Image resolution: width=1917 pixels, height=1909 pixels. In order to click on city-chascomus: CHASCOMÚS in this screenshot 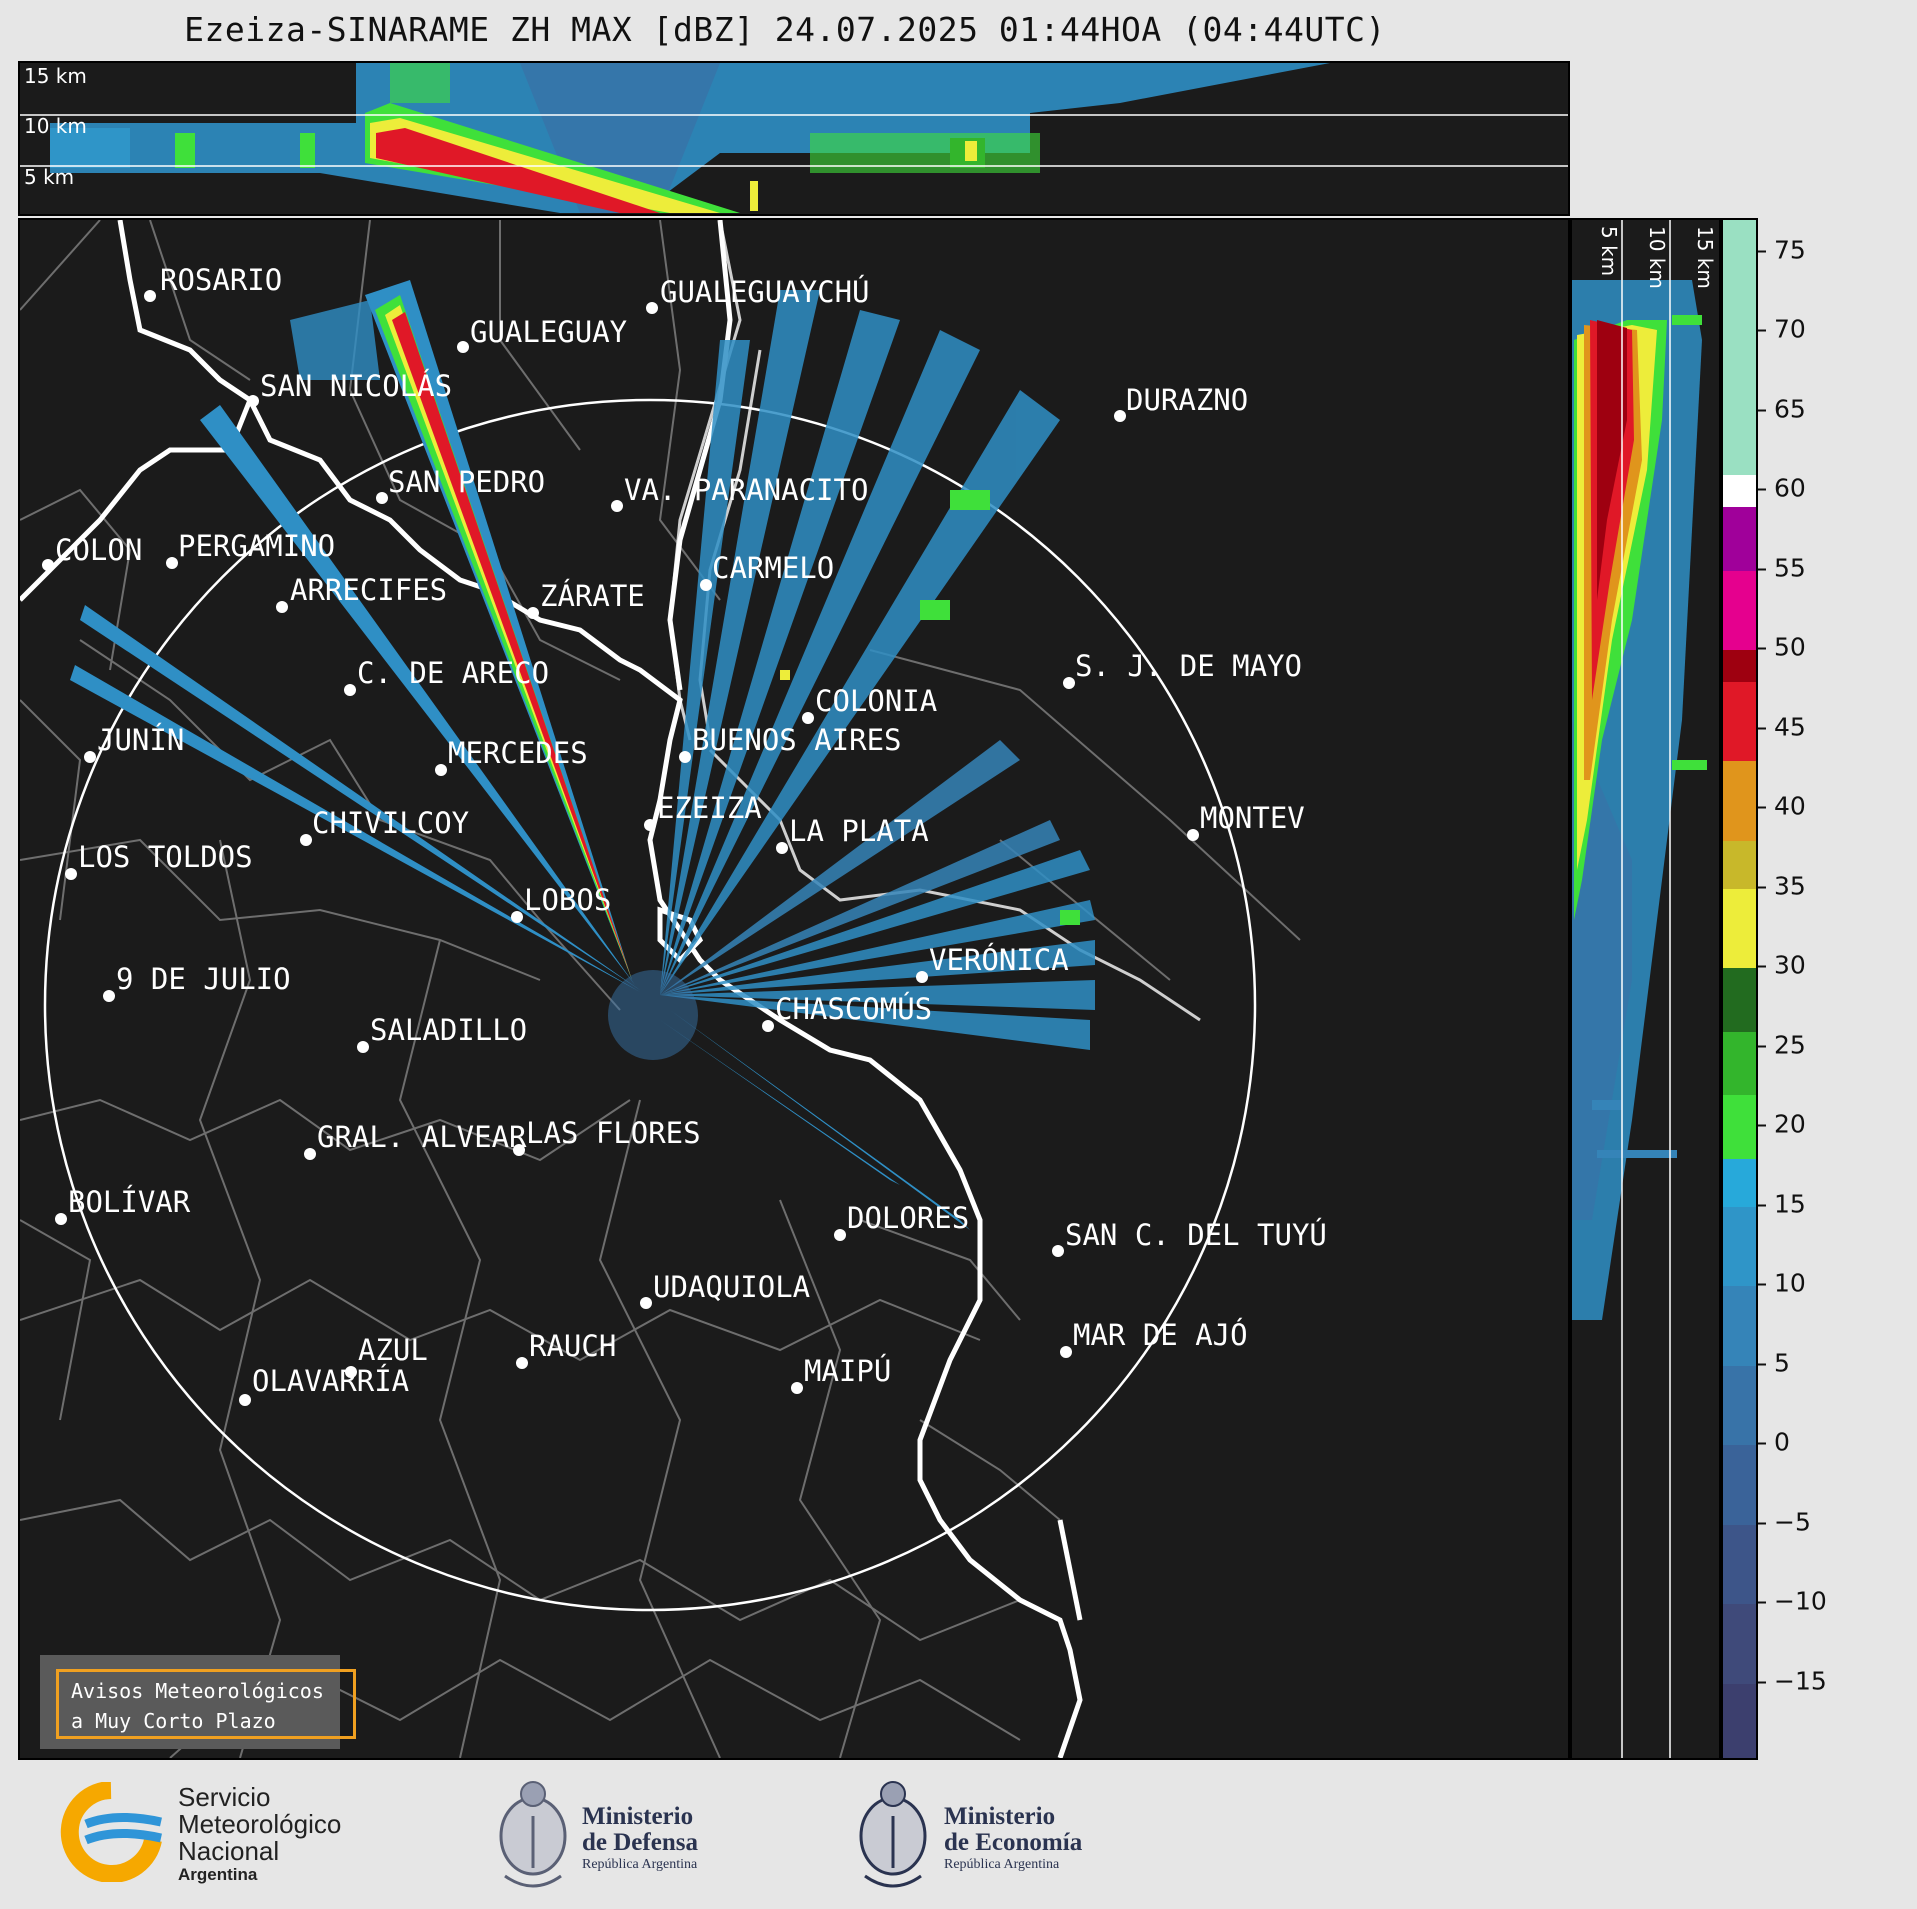, I will do `click(847, 1012)`.